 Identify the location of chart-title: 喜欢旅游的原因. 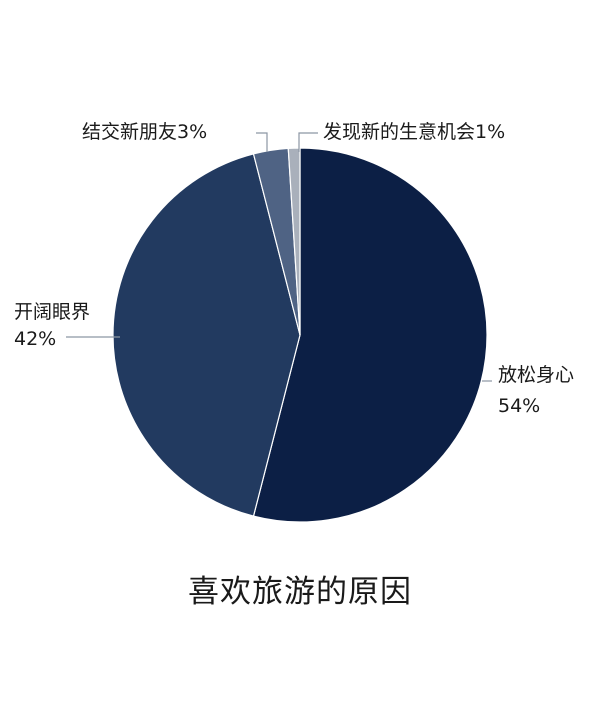
(300, 592).